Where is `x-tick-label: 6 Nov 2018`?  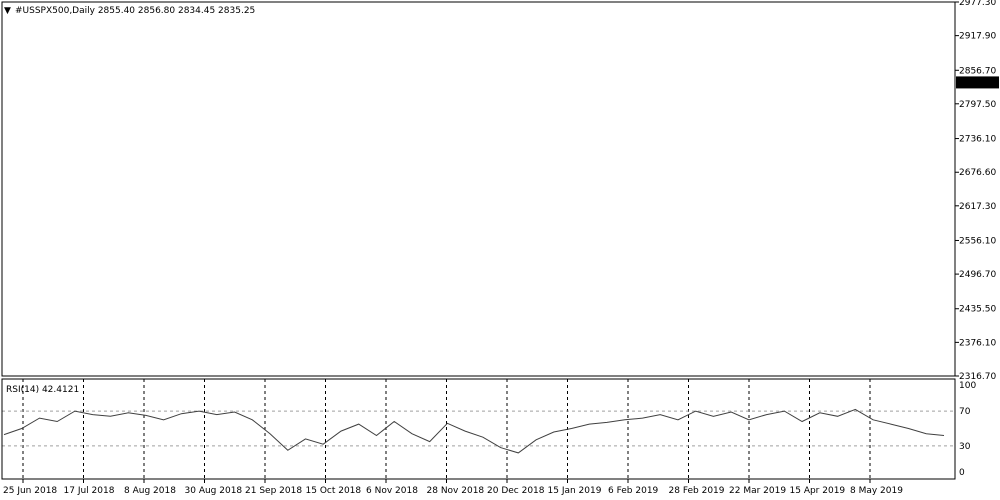
x-tick-label: 6 Nov 2018 is located at coordinates (392, 491).